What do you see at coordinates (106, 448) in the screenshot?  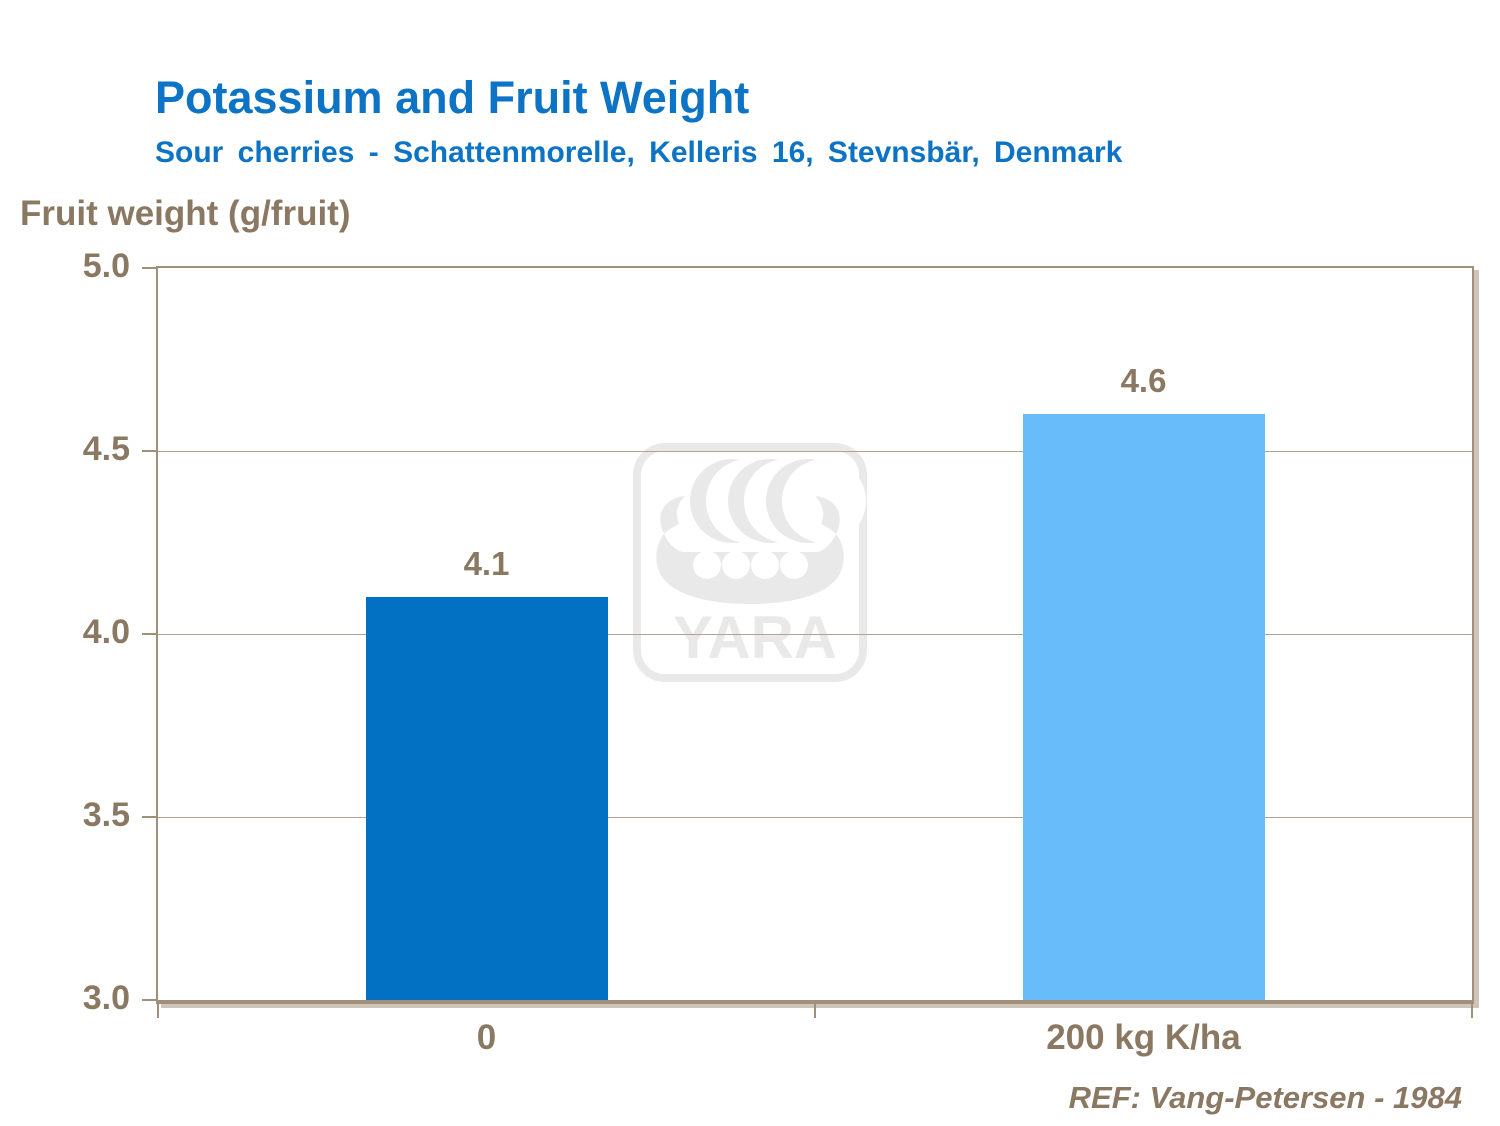 I see `y-tick-label: 4.5` at bounding box center [106, 448].